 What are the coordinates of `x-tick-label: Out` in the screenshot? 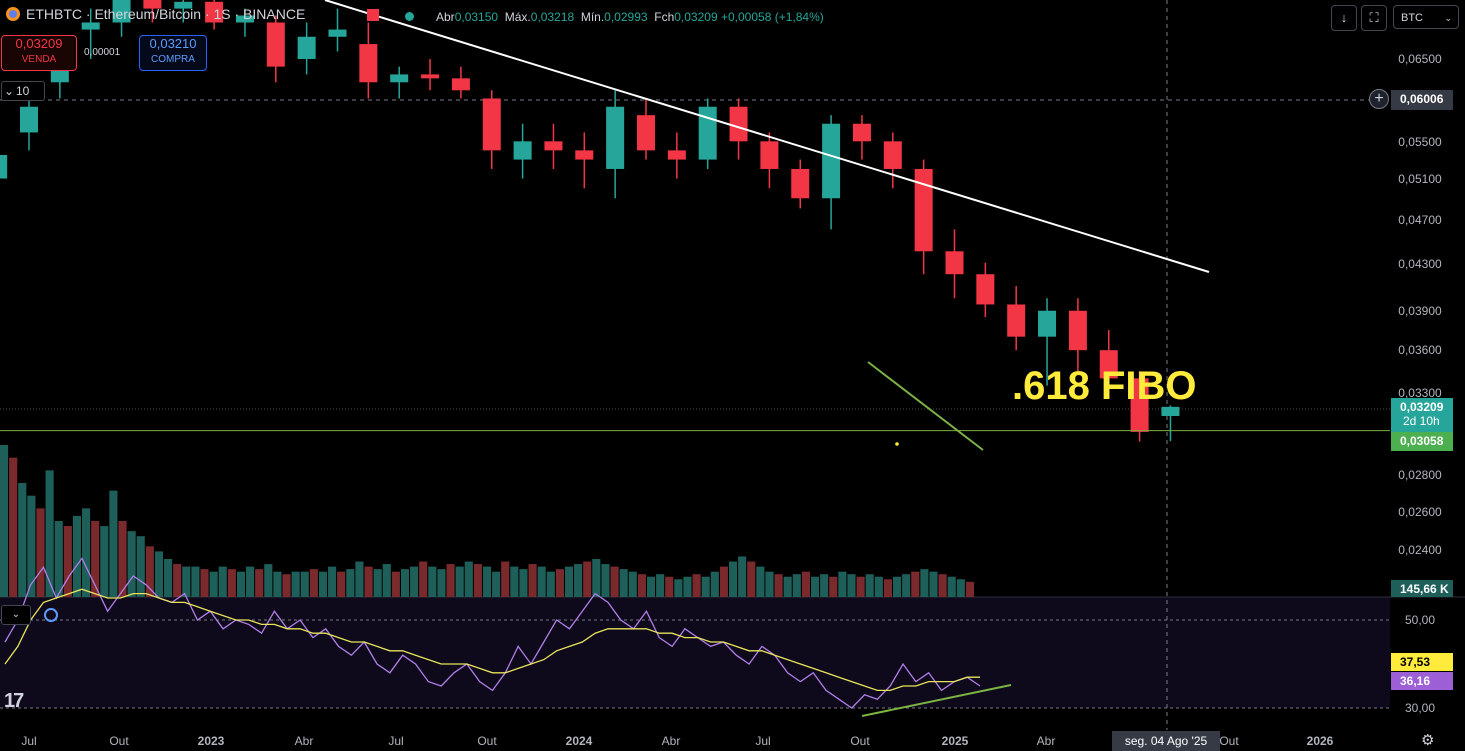 It's located at (1229, 741).